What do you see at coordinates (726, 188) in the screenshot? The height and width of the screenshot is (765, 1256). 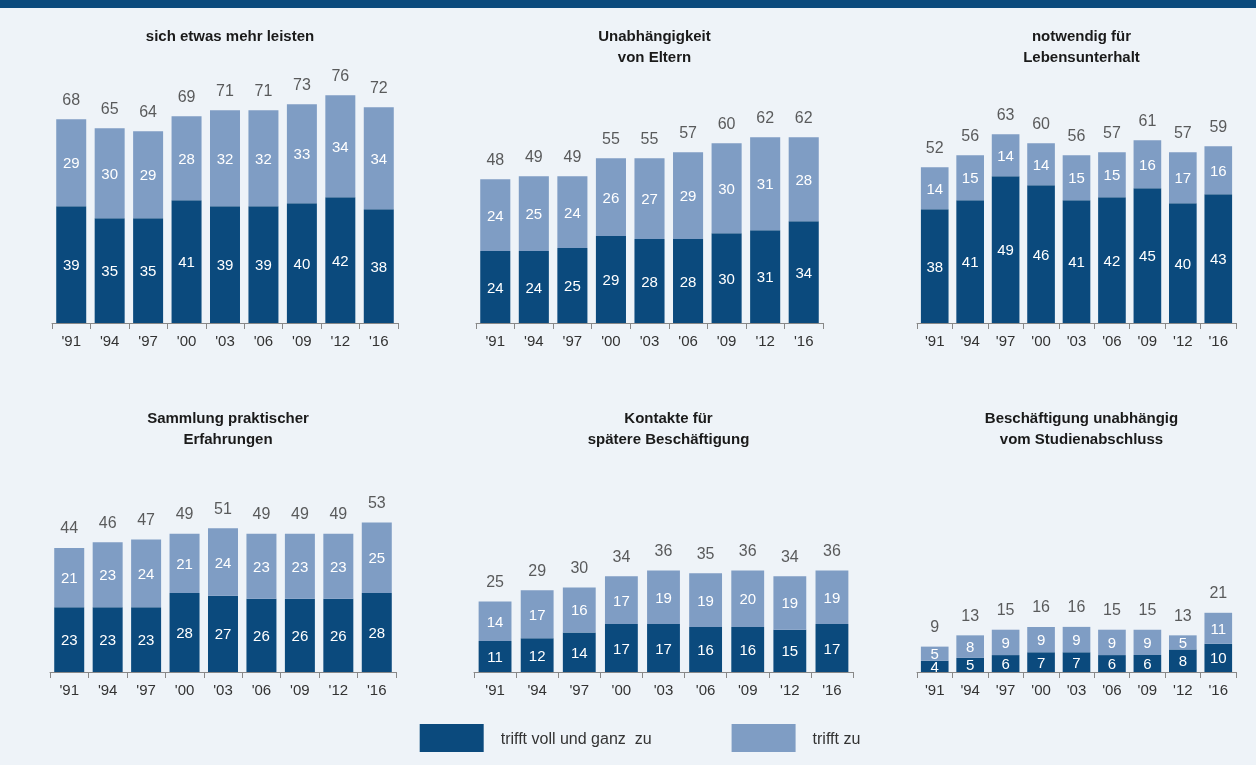 I see `data-label: 30` at bounding box center [726, 188].